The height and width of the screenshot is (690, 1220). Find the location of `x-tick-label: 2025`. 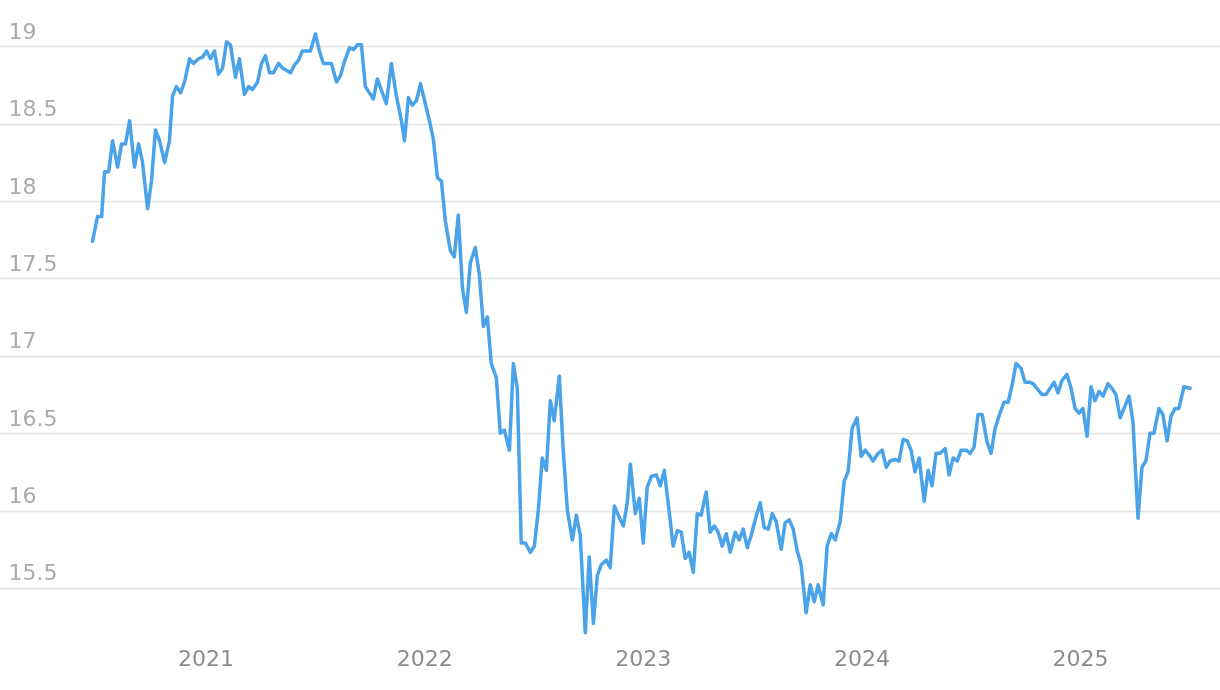

x-tick-label: 2025 is located at coordinates (1080, 658).